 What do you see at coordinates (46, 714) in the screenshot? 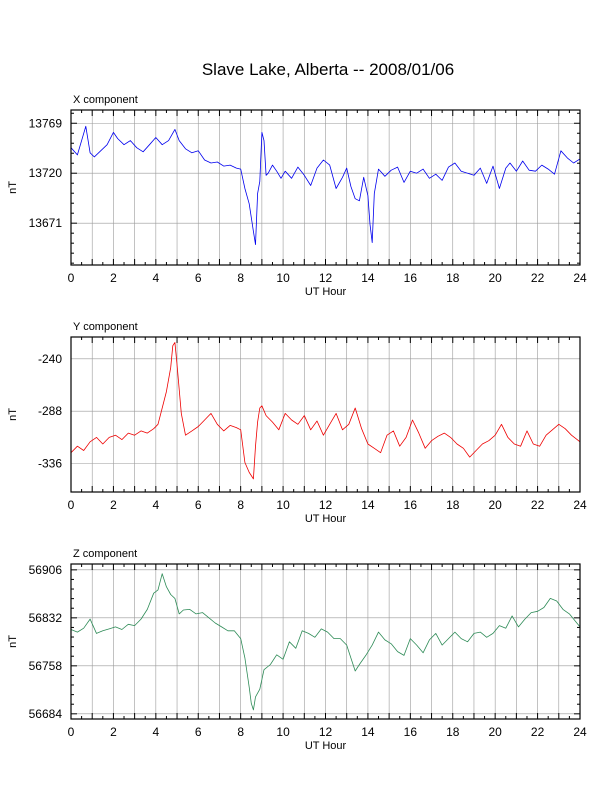
I see `y-tick-label: 56684` at bounding box center [46, 714].